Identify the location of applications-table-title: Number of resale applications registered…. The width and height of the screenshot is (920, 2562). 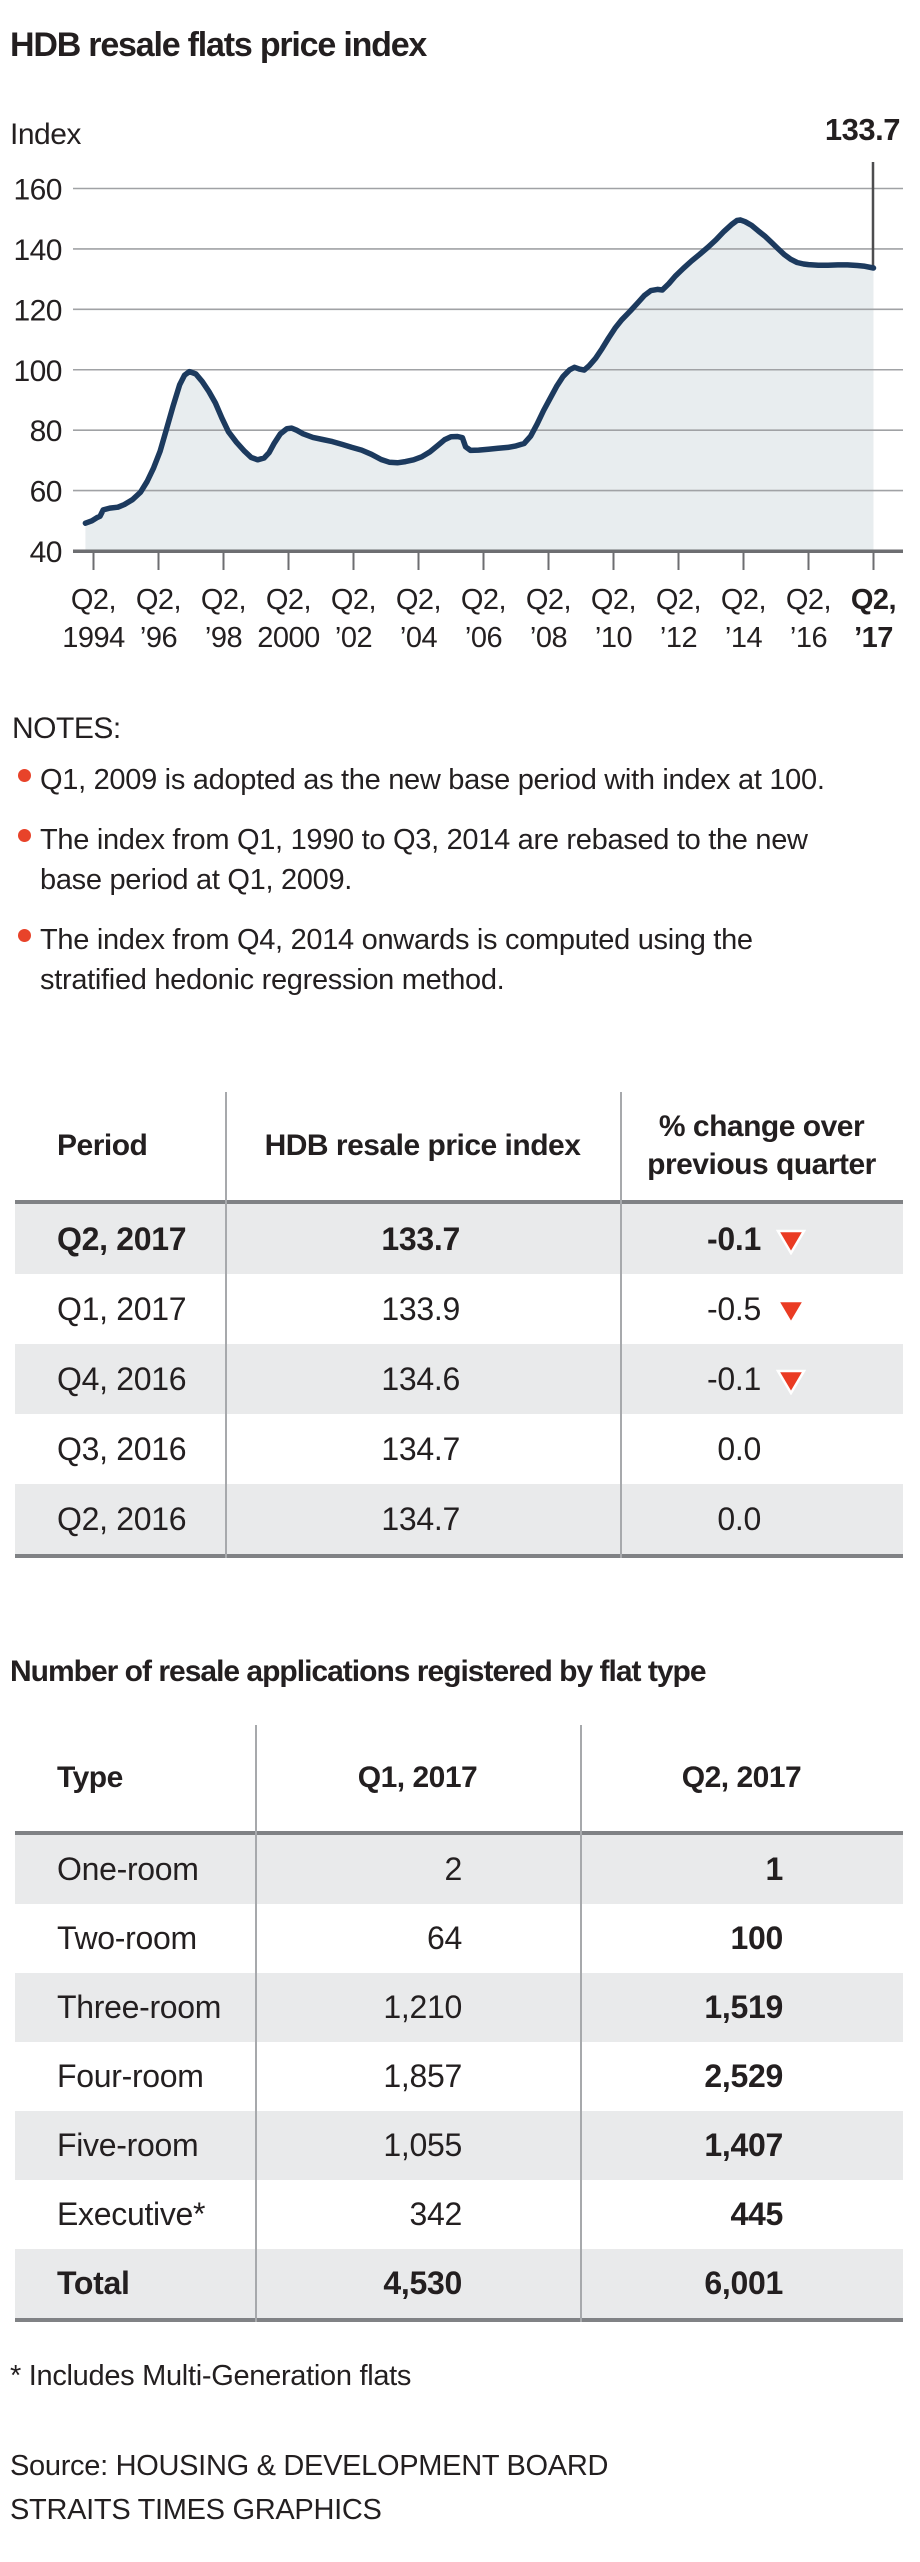
(358, 1671).